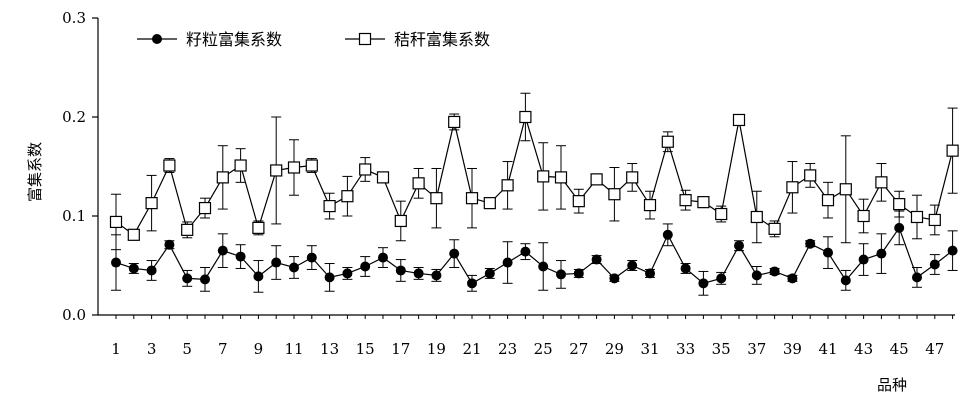  Describe the element at coordinates (400, 349) in the screenshot. I see `x-tick-label: 17` at that location.